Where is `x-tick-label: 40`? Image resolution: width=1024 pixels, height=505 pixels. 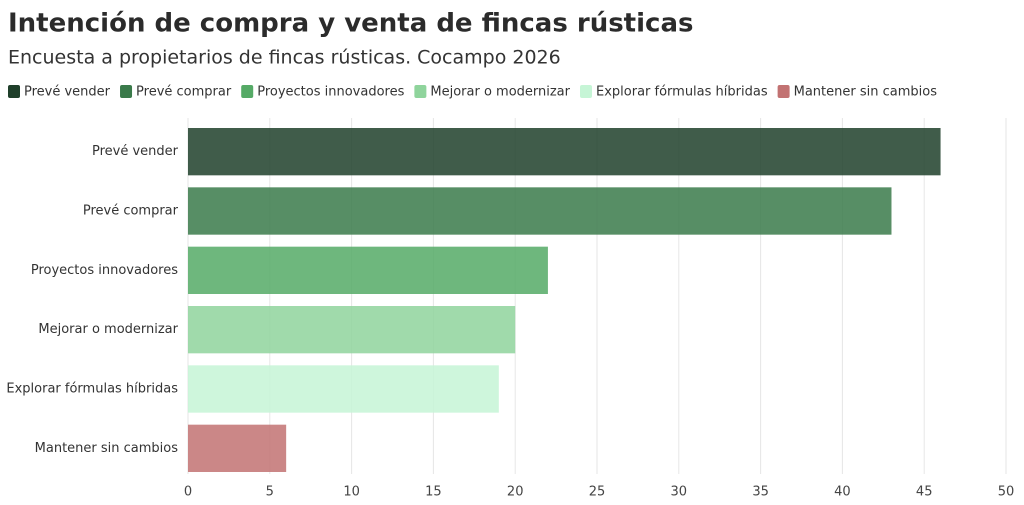
x-tick-label: 40 is located at coordinates (842, 492).